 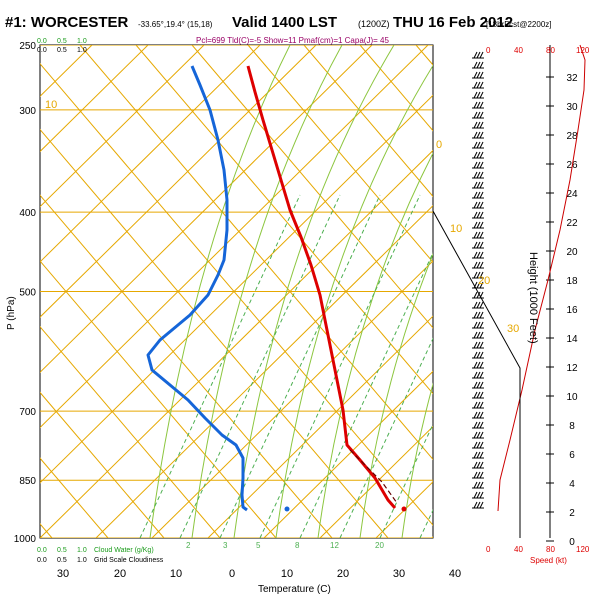 What do you see at coordinates (27, 293) in the screenshot?
I see `pressure-tick-500: 500` at bounding box center [27, 293].